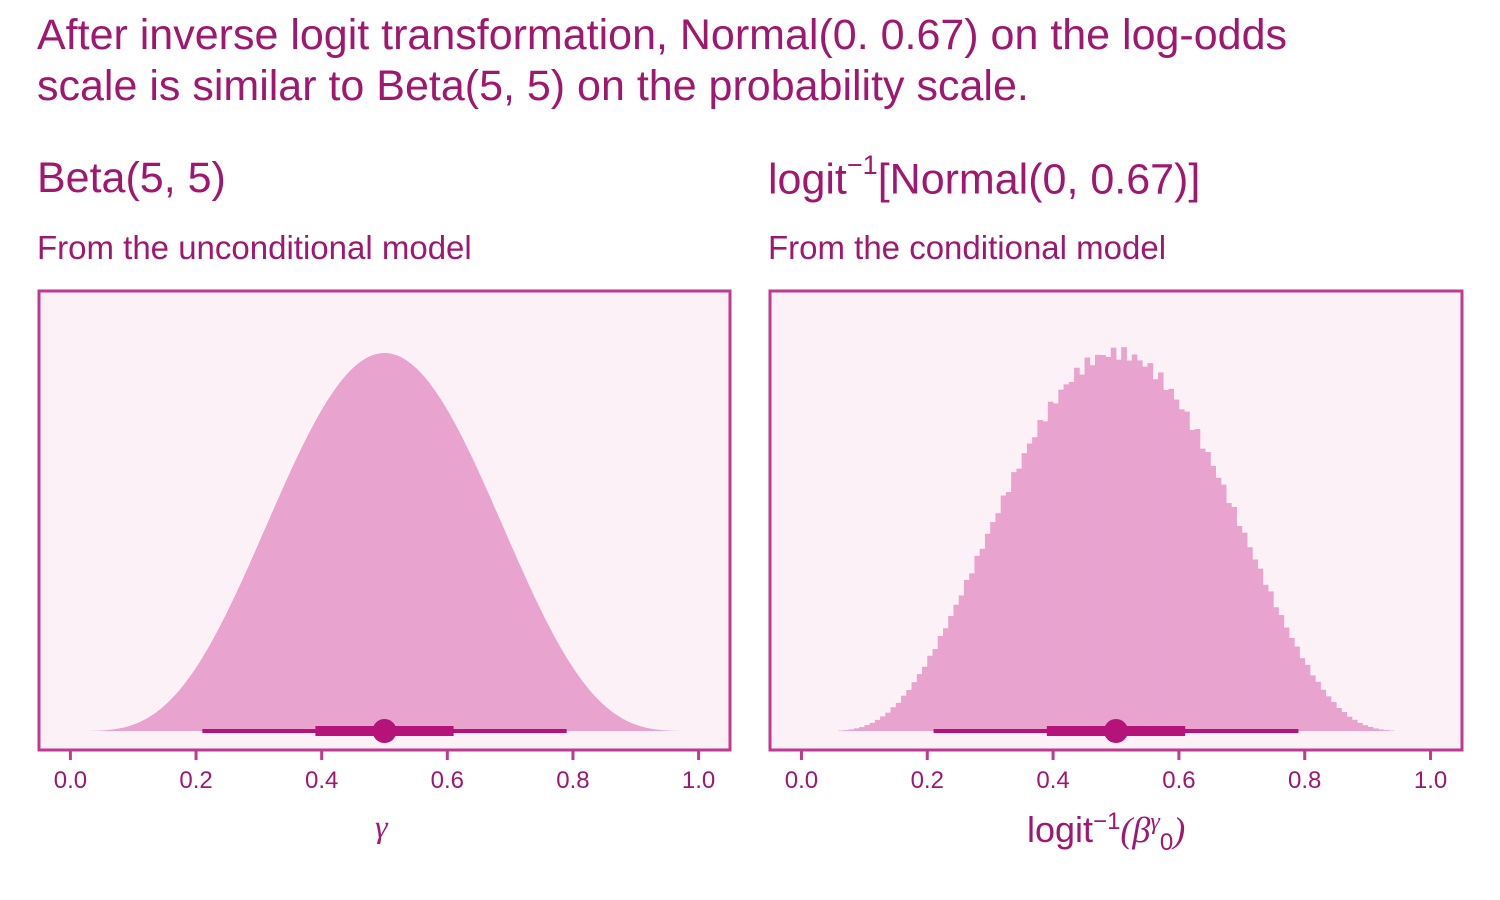 Image resolution: width=1500 pixels, height=900 pixels. I want to click on gamma-symbol: γ, so click(381, 826).